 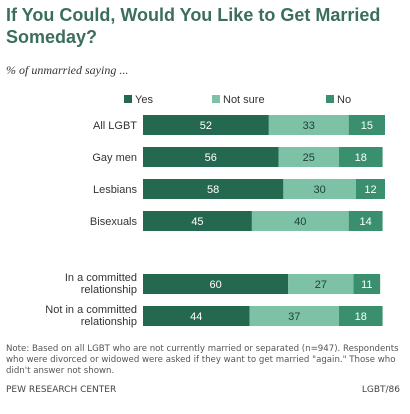 I want to click on data-label: 58, so click(x=213, y=190).